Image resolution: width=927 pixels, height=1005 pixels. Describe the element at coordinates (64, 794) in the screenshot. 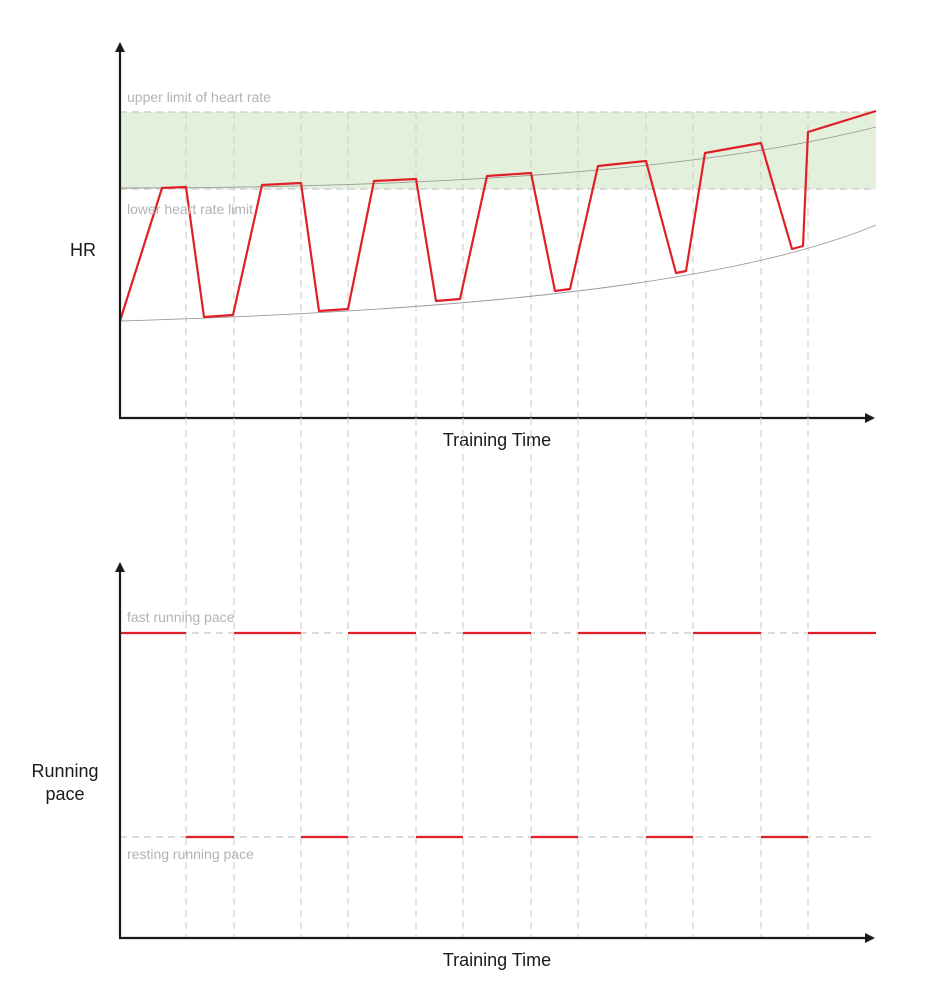

I see `pace-y-axis-title-line2: pace` at that location.